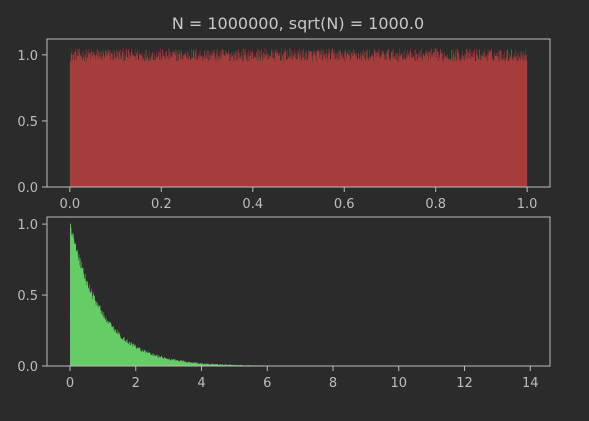  I want to click on bot-xtick-label: 2, so click(136, 383).